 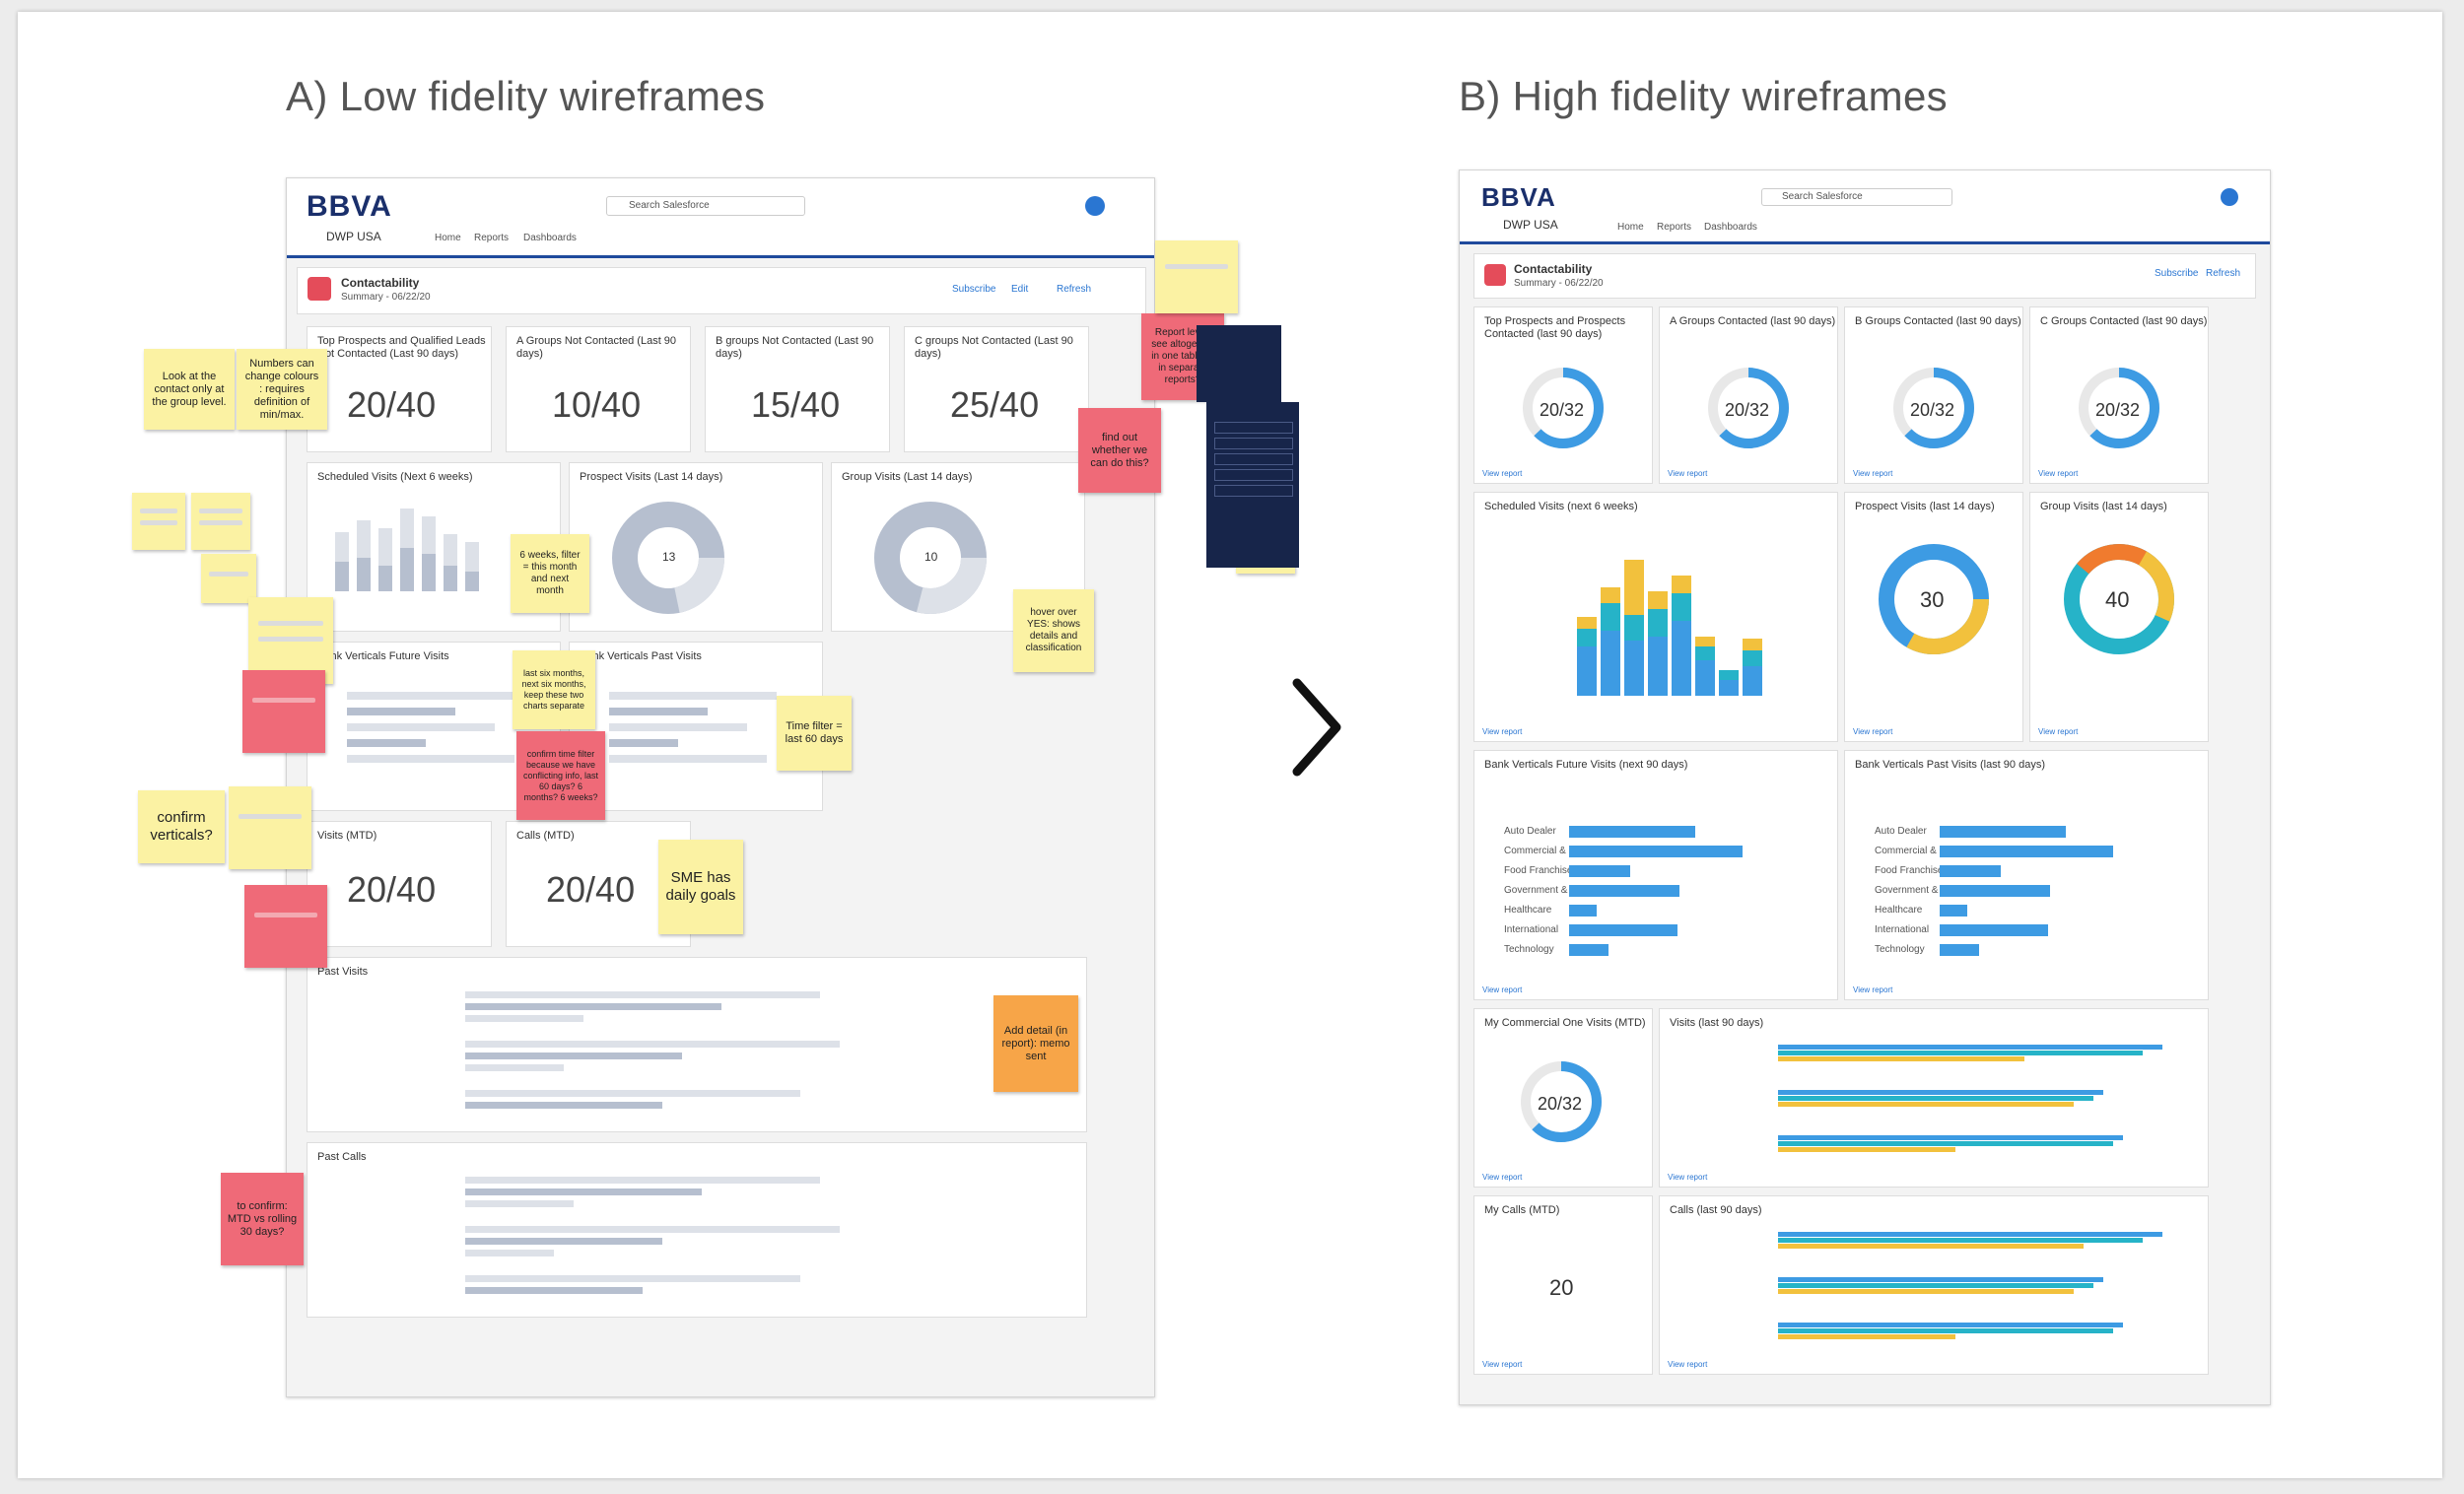 I want to click on bbva-logo: BBVA, so click(x=349, y=206).